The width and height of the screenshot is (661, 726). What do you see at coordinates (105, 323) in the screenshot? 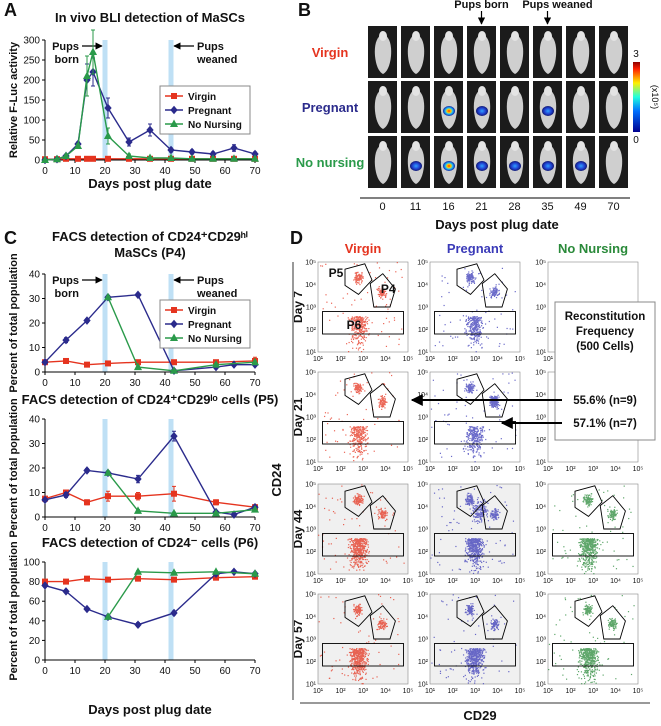
I see `highlight-band` at bounding box center [105, 323].